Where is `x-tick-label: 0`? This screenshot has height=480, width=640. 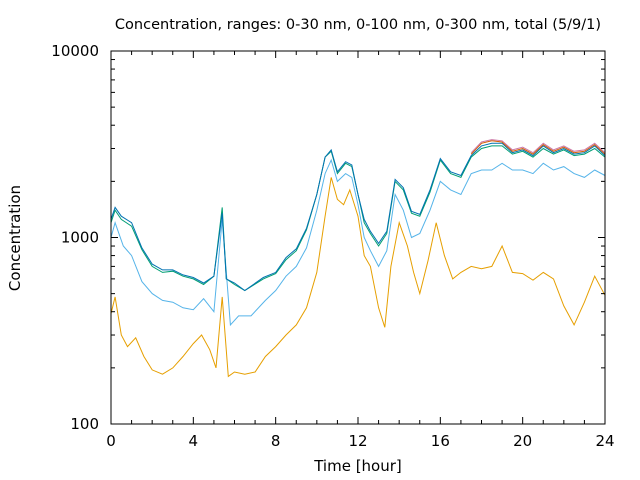 x-tick-label: 0 is located at coordinates (111, 441).